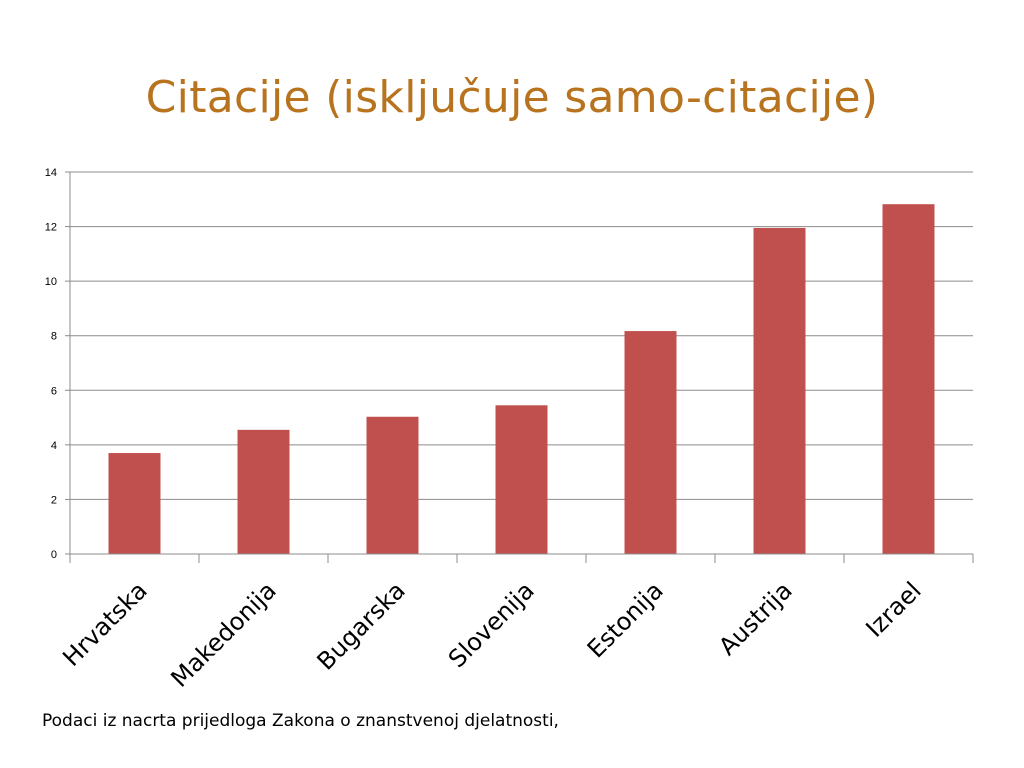  Describe the element at coordinates (54, 337) in the screenshot. I see `y-tick-label: 8` at that location.